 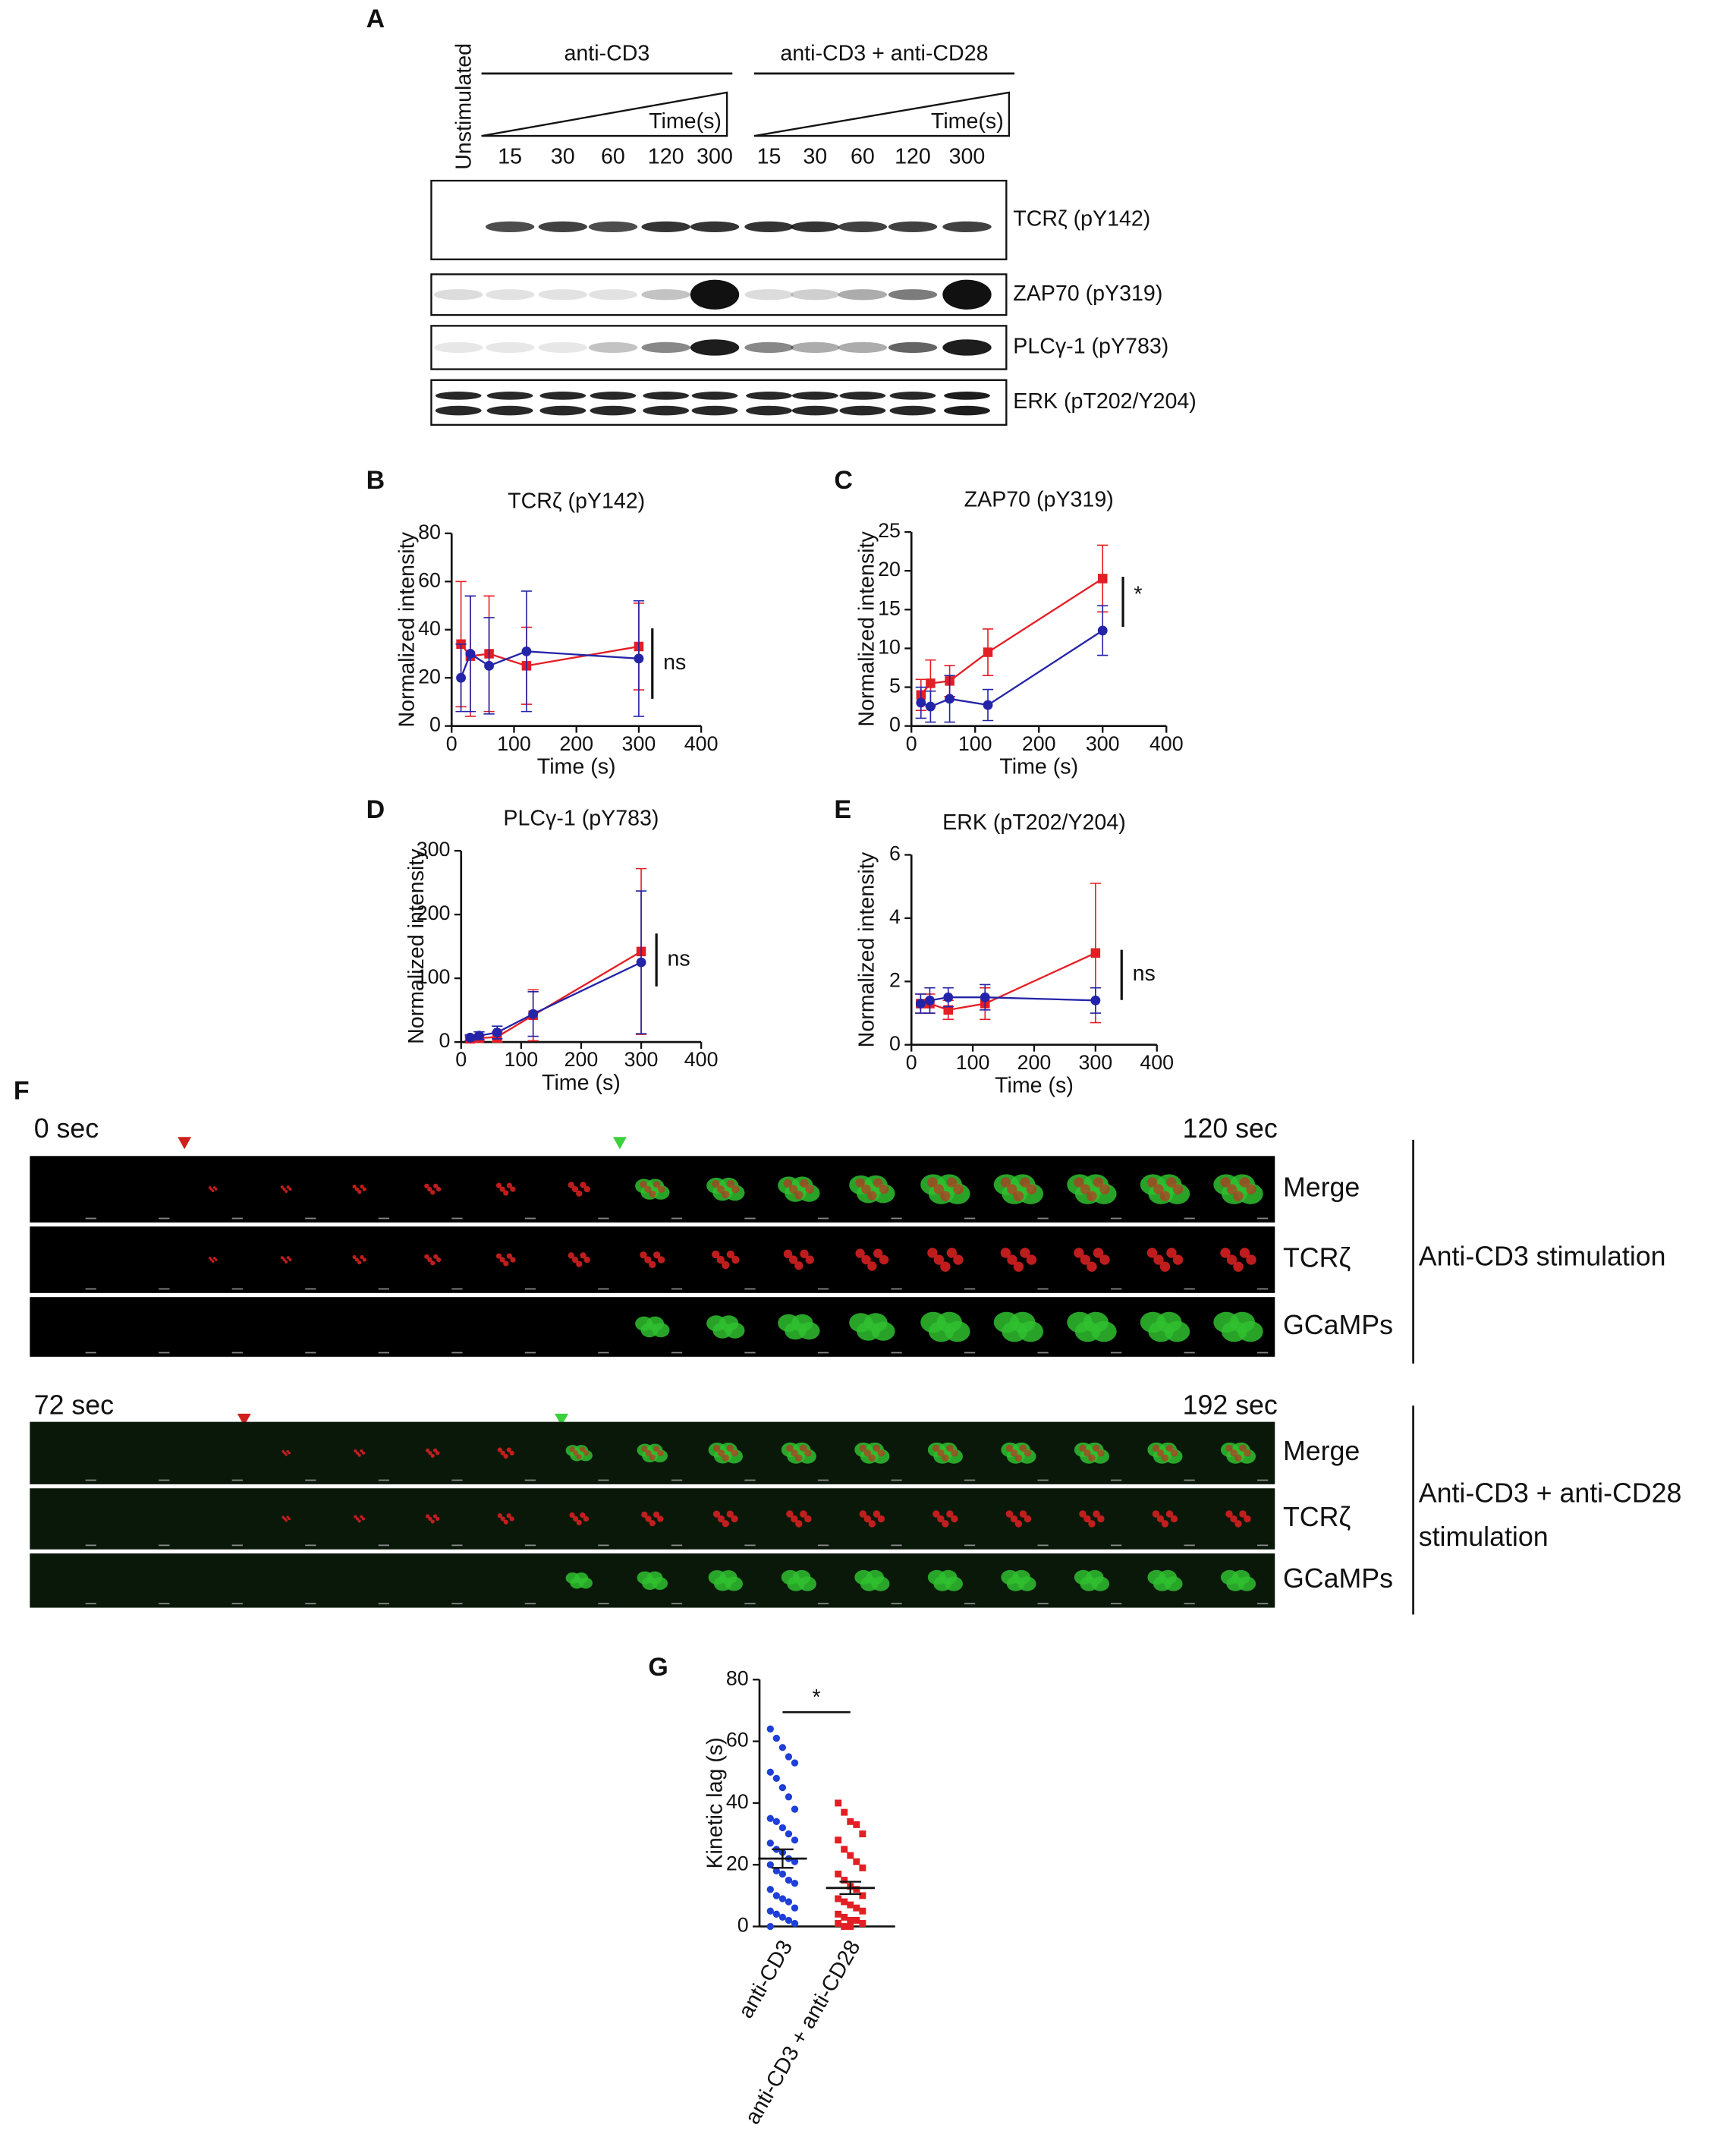 What do you see at coordinates (1231, 1405) in the screenshot?
I see `time-end: 192 sec` at bounding box center [1231, 1405].